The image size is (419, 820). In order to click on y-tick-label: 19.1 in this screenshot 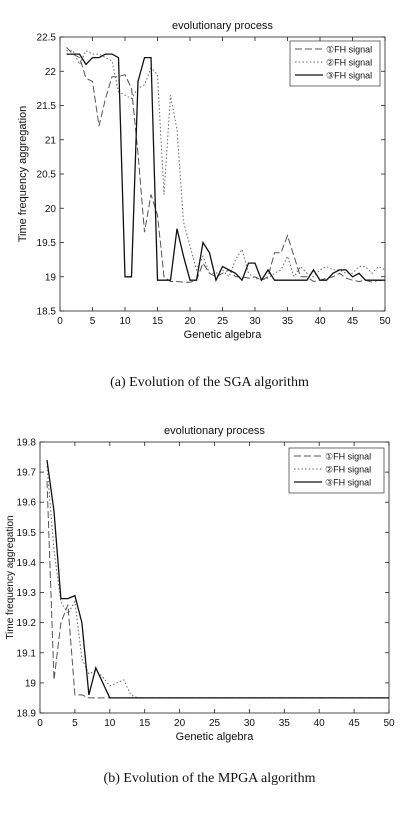, I will do `click(27, 653)`.